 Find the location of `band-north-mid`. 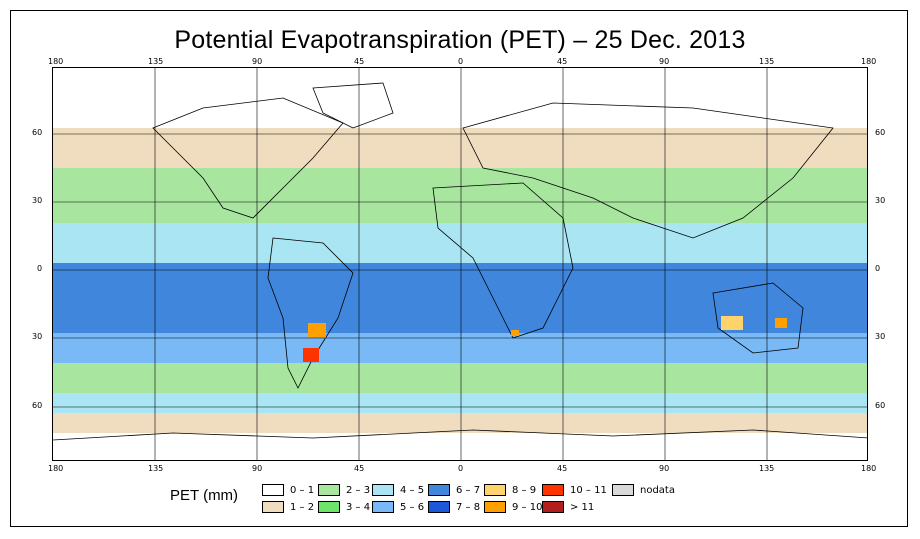

band-north-mid is located at coordinates (460, 148).